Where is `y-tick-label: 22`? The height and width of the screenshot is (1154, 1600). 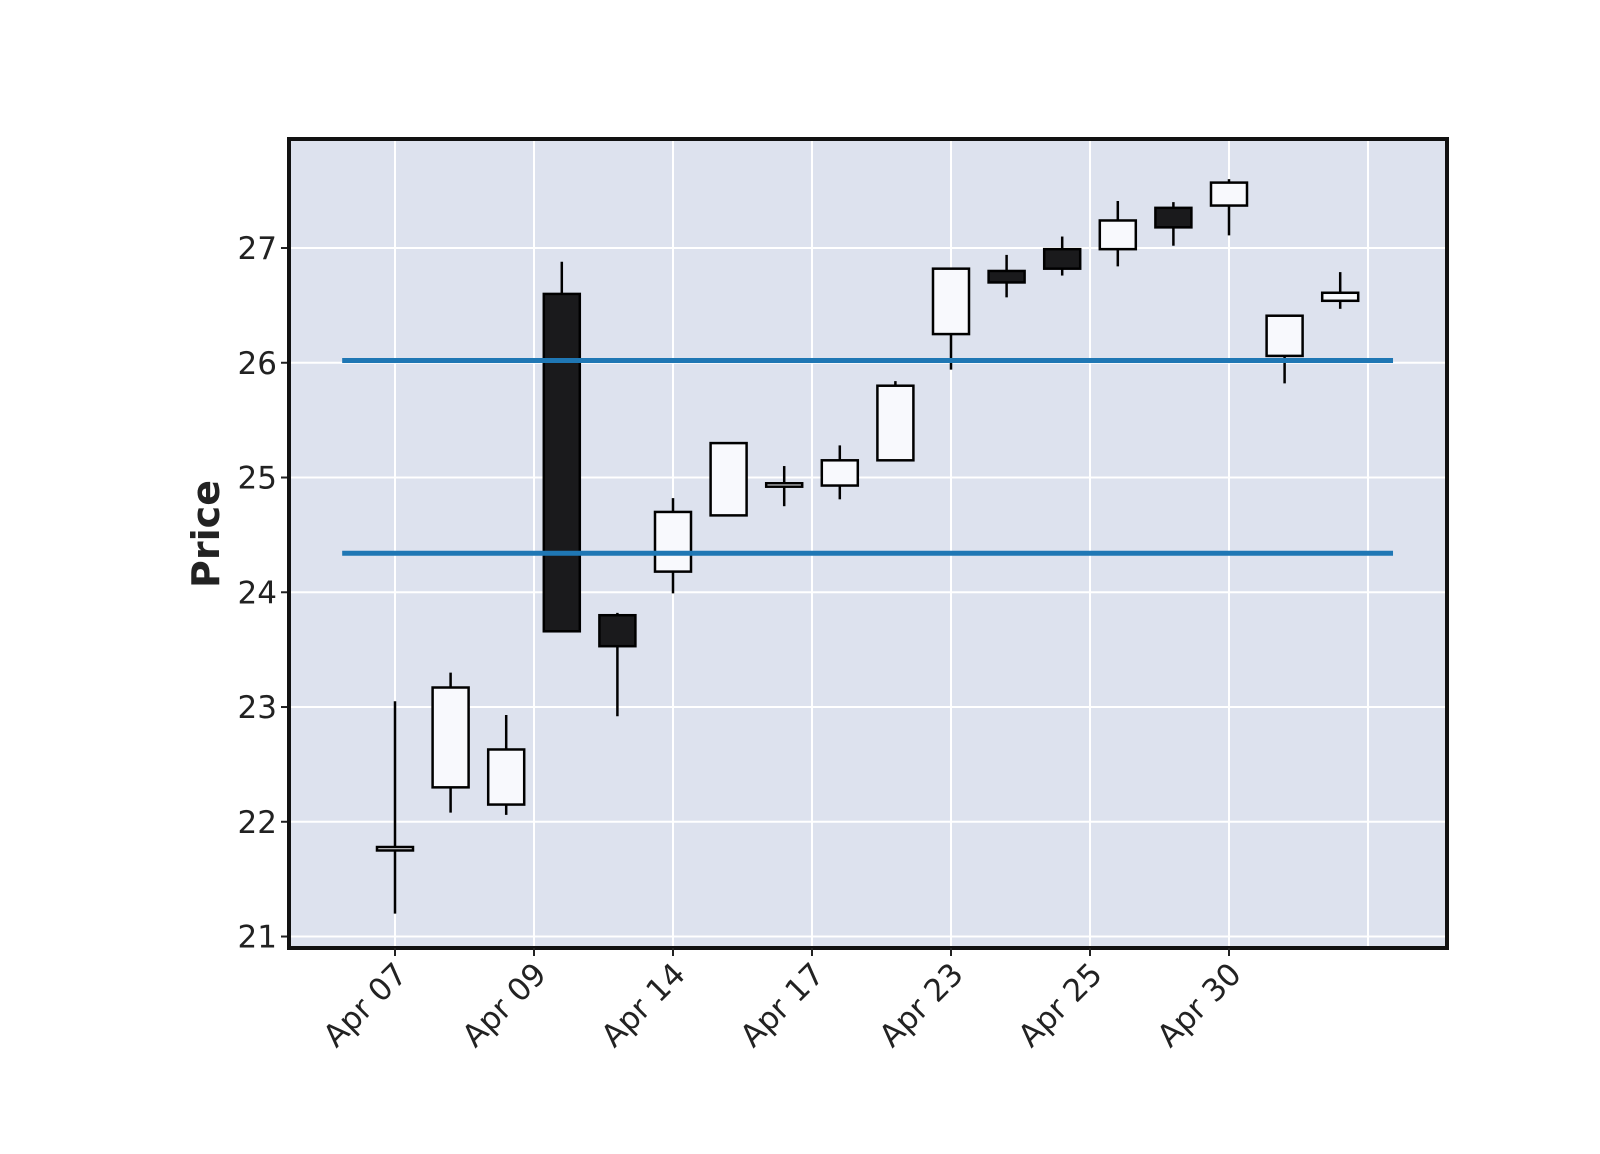 y-tick-label: 22 is located at coordinates (257, 823).